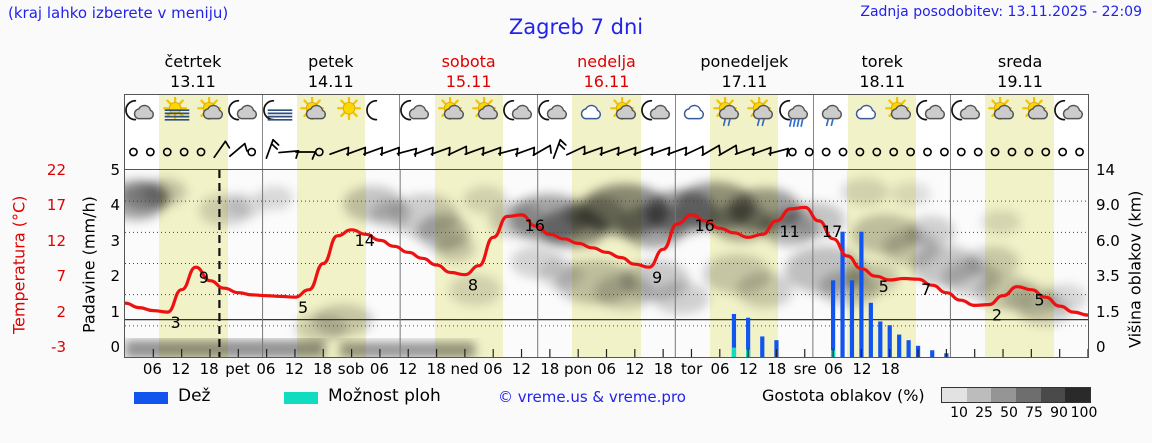  Describe the element at coordinates (862, 369) in the screenshot. I see `time-label-12-25: 12` at that location.